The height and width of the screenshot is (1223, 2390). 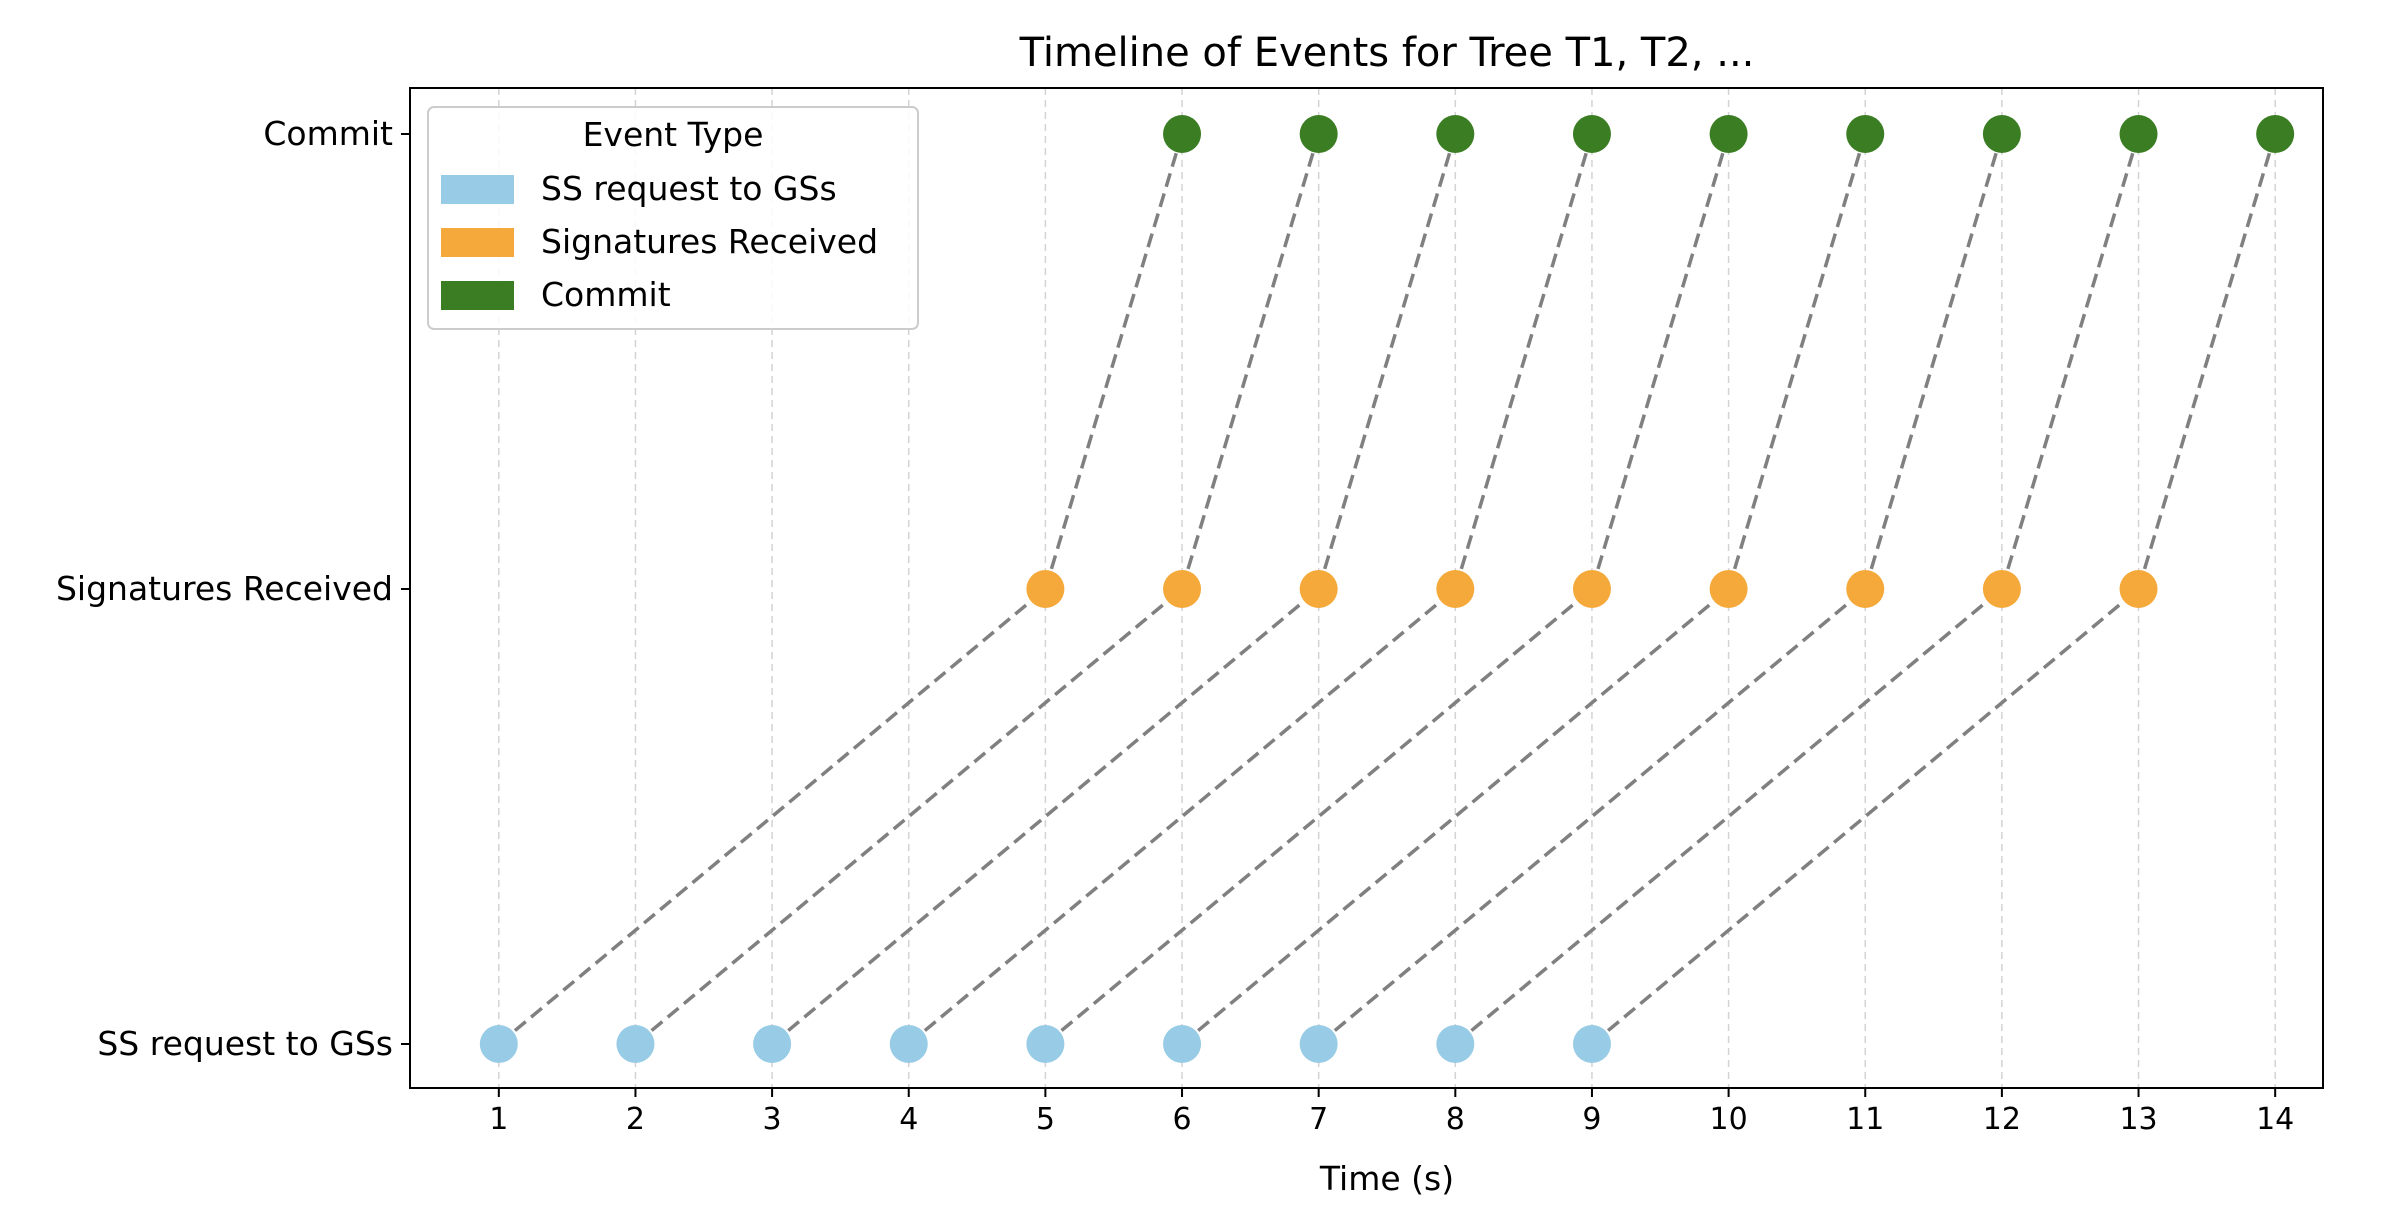 I want to click on x-tick-label: 14, so click(x=2275, y=1119).